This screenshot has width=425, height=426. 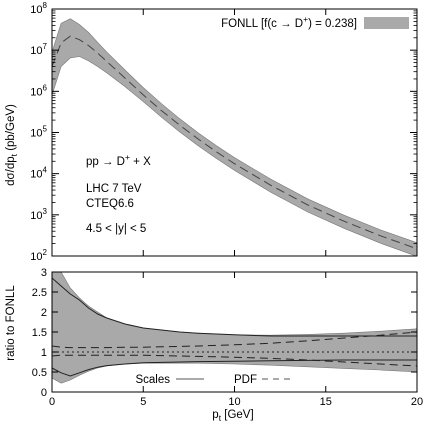 What do you see at coordinates (234, 402) in the screenshot?
I see `ratio-x-tick-label: 10` at bounding box center [234, 402].